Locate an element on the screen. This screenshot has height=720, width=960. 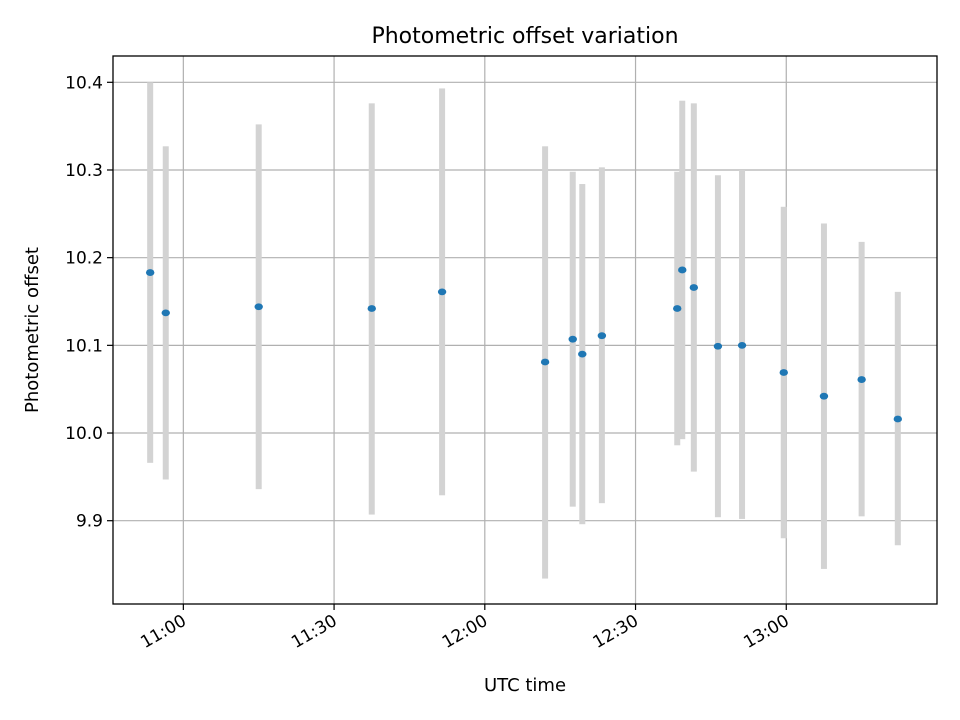
y-tick-label: 10.0 is located at coordinates (84, 434).